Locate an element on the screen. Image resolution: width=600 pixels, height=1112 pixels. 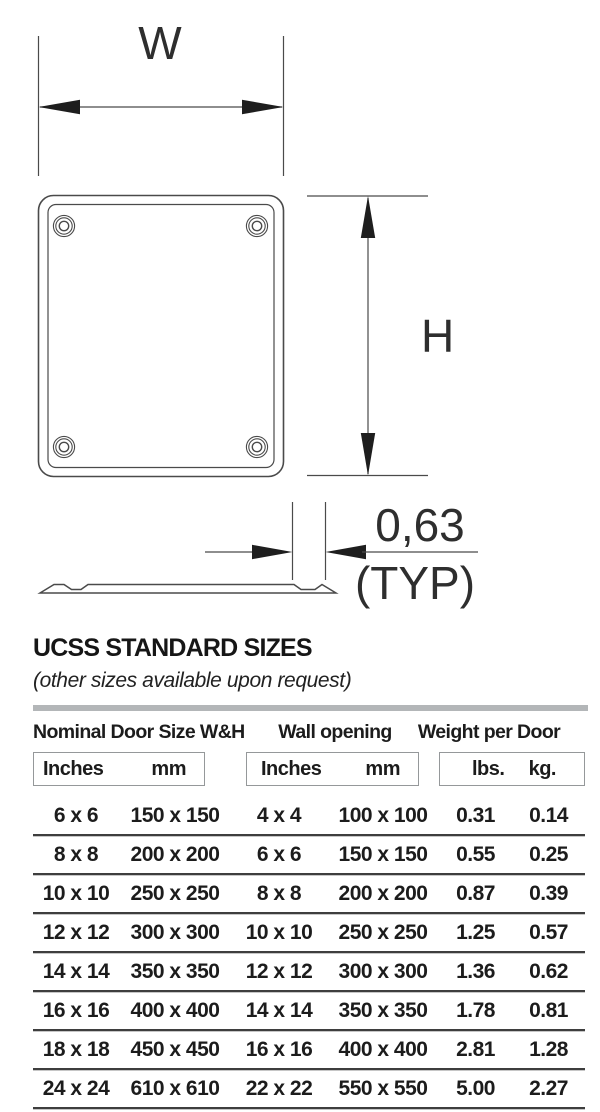
table-row: 24 x 24 610 x 610 22 x 22 550 x 550 5.00 2.27 is located at coordinates (309, 1089).